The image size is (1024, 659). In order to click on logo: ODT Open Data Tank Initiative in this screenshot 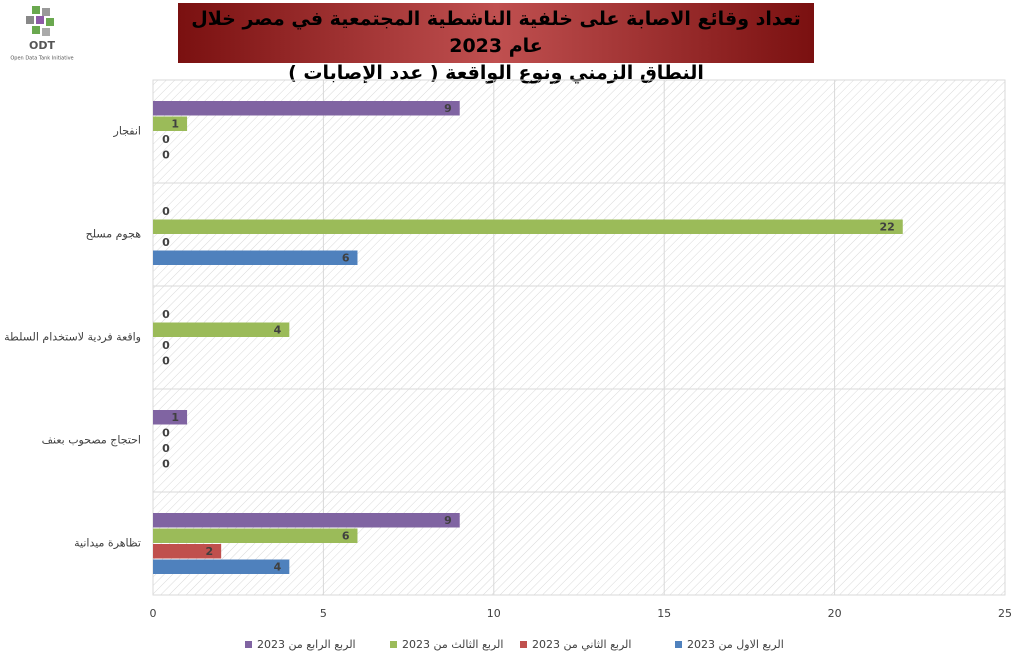, I will do `click(44, 36)`.